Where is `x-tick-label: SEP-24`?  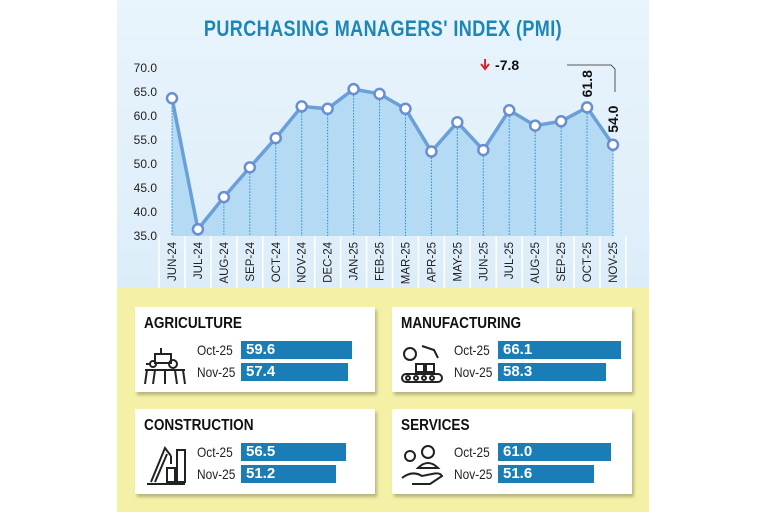
x-tick-label: SEP-24 is located at coordinates (251, 261).